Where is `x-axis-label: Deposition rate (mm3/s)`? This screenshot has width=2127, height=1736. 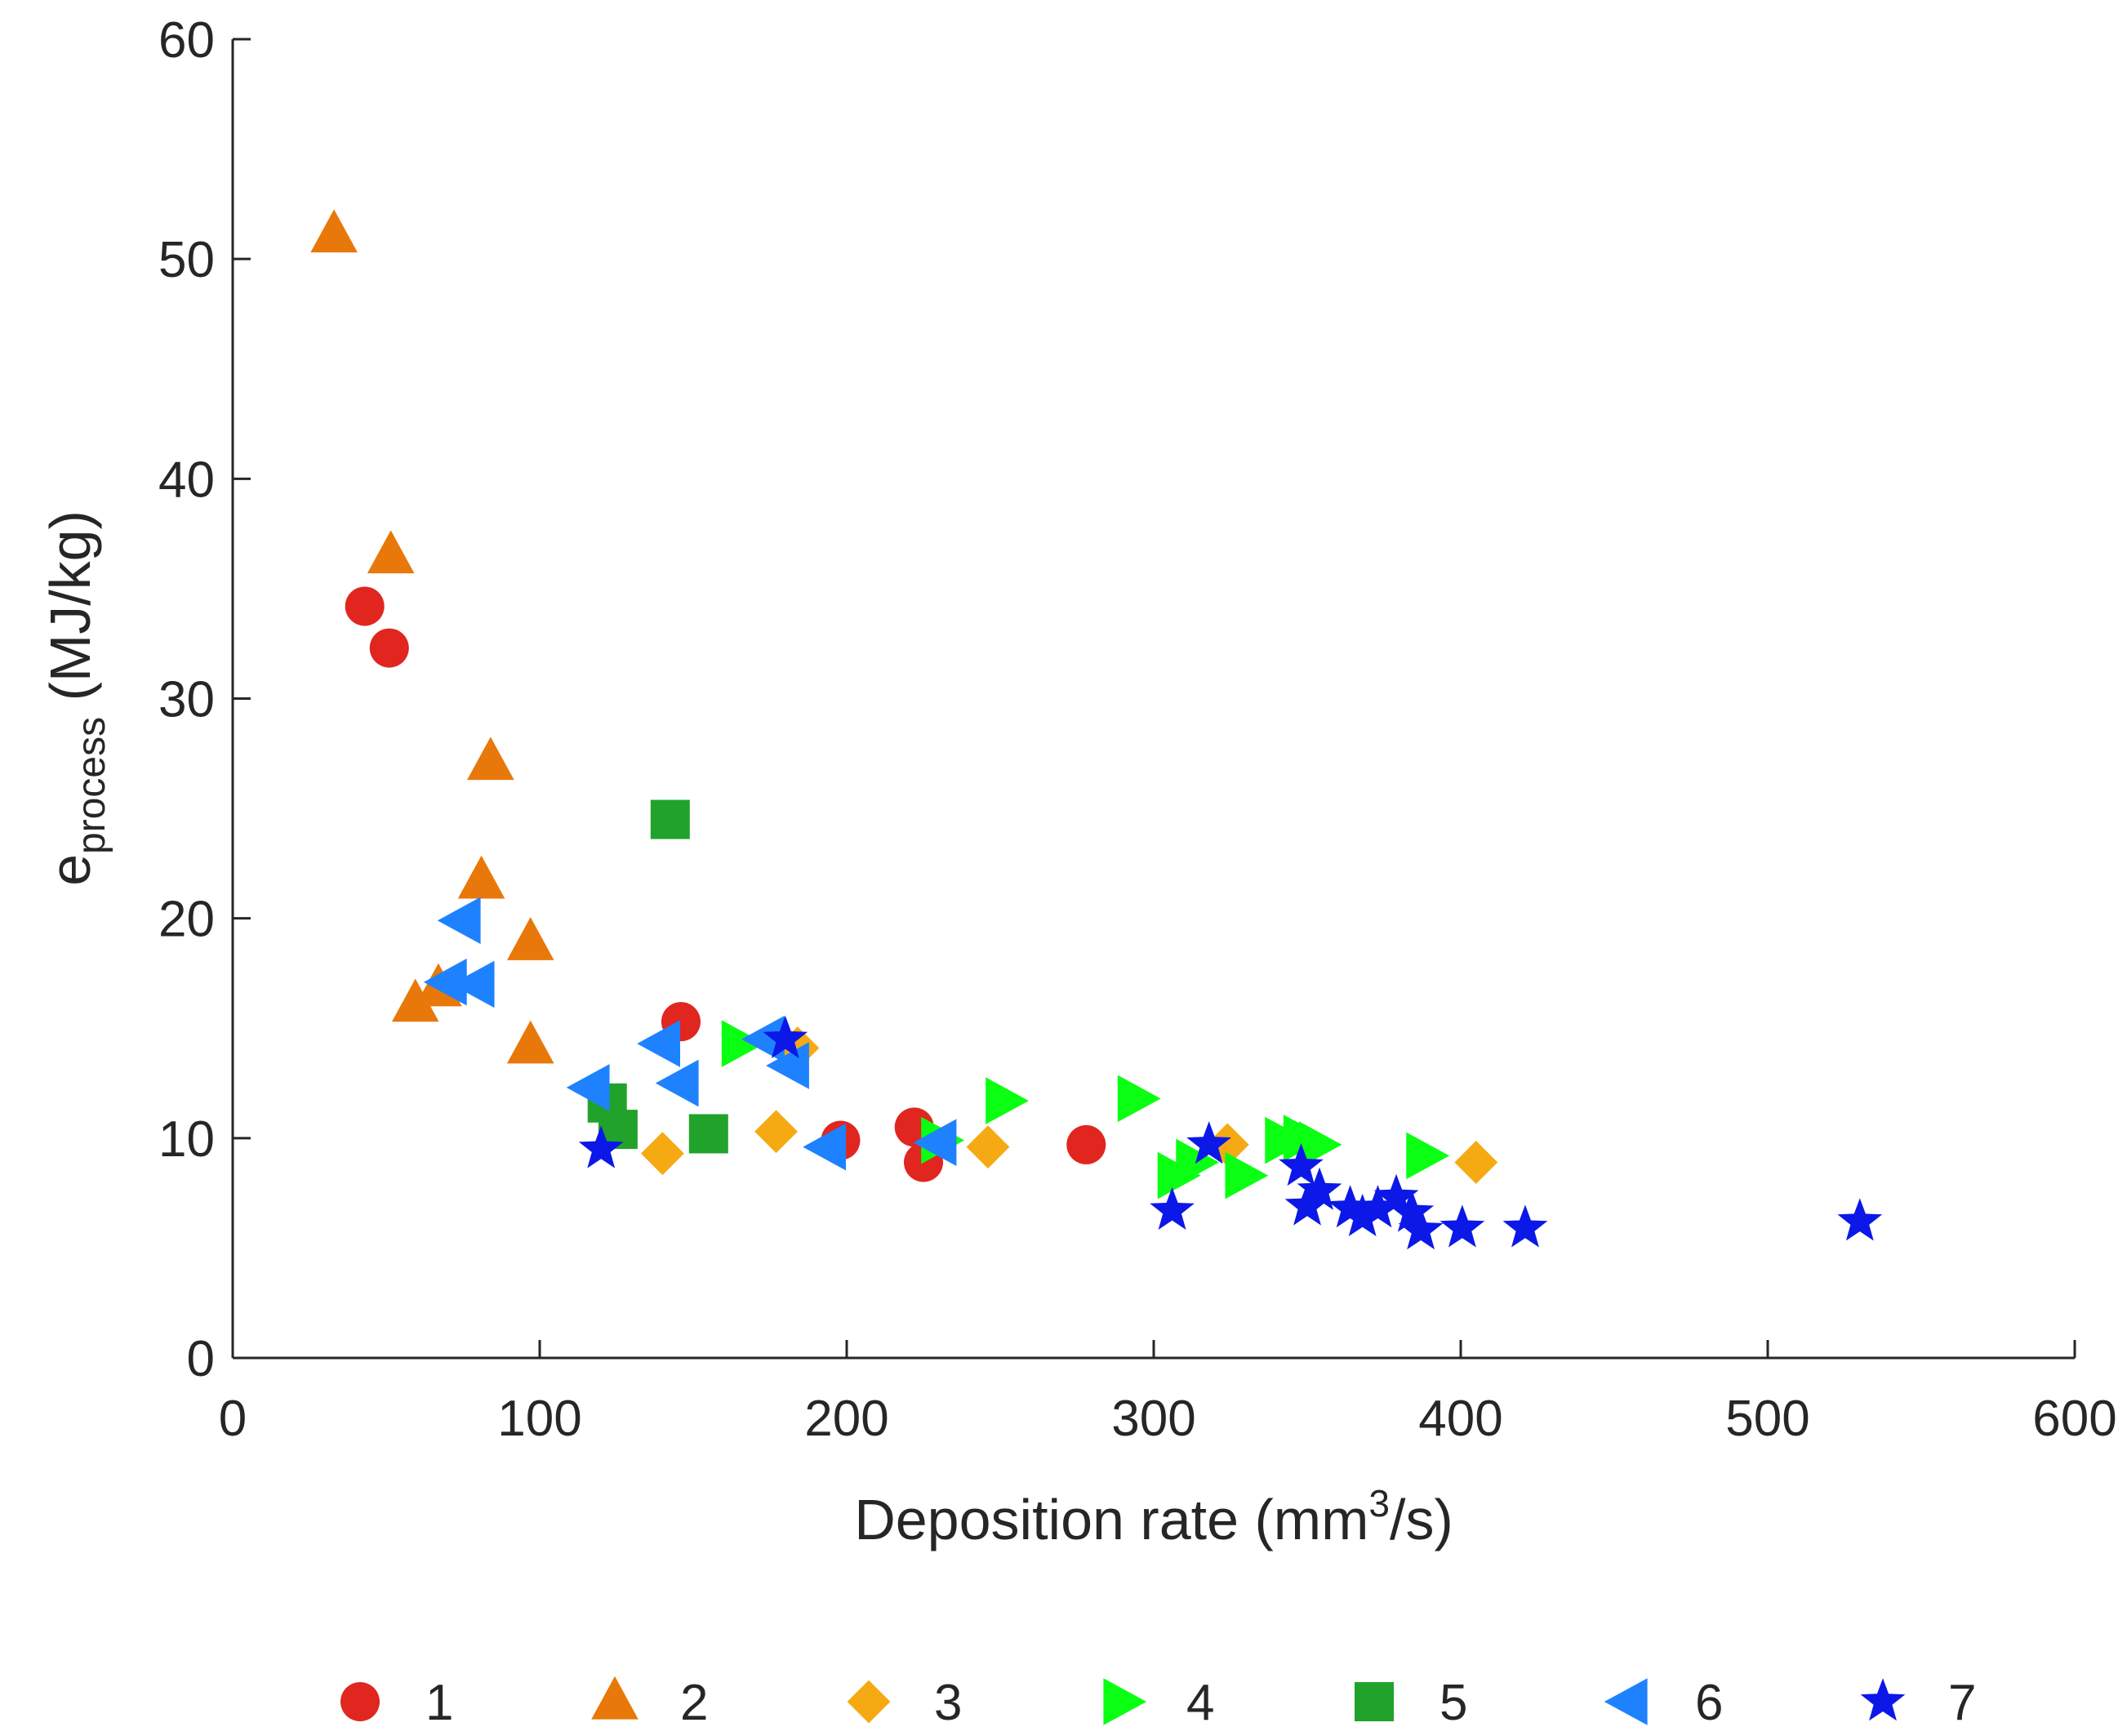
x-axis-label: Deposition rate (mm3/s) is located at coordinates (1153, 1517).